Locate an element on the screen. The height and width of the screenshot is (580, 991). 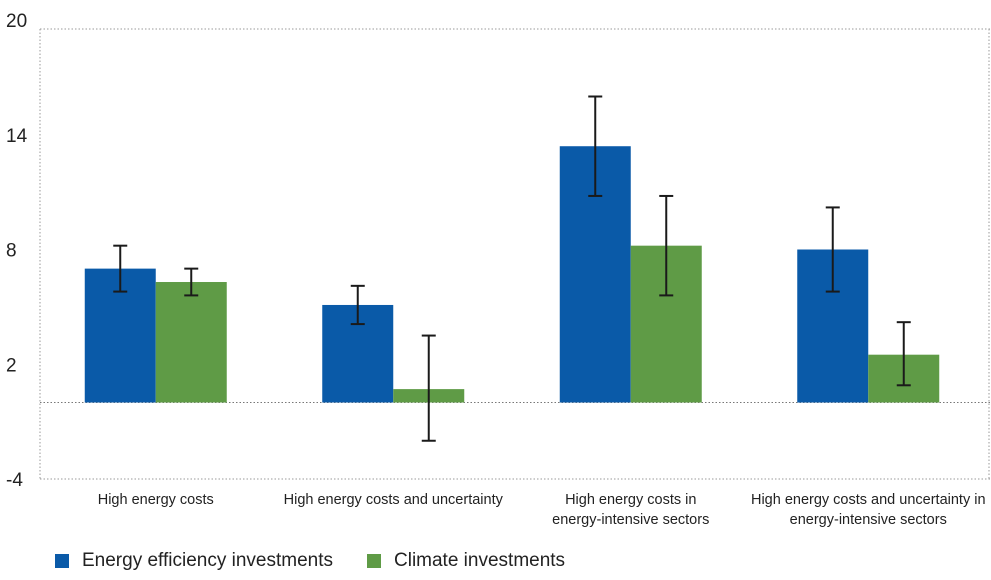
legend-swatch-energy-efficiency is located at coordinates (62, 561).